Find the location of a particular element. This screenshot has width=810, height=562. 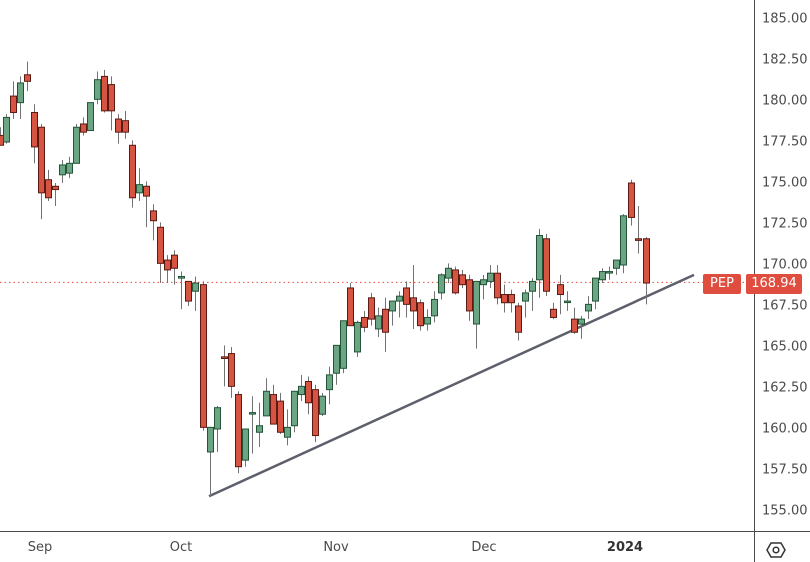

price-tick-label: 155.00 is located at coordinates (785, 511).